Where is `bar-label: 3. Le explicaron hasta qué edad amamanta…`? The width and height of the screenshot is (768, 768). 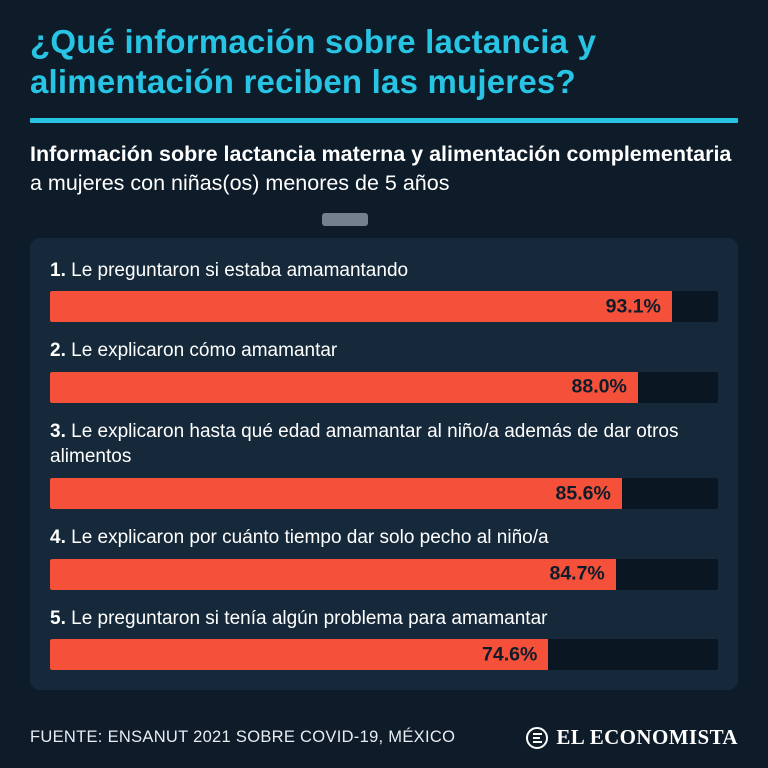
bar-label: 3. Le explicaron hasta qué edad amamanta… is located at coordinates (364, 444).